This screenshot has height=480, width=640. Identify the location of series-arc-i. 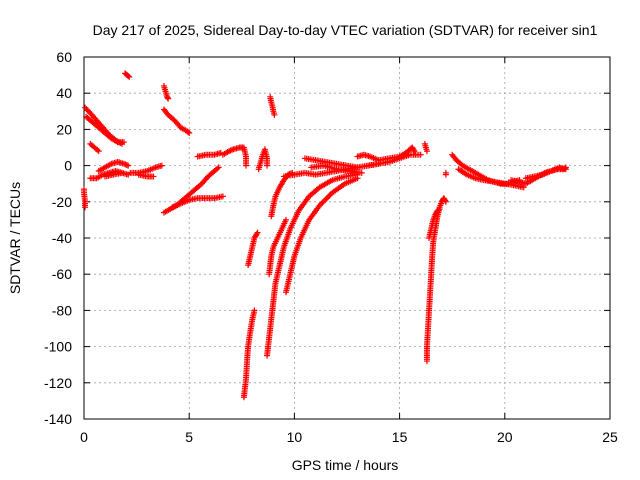
(146, 169).